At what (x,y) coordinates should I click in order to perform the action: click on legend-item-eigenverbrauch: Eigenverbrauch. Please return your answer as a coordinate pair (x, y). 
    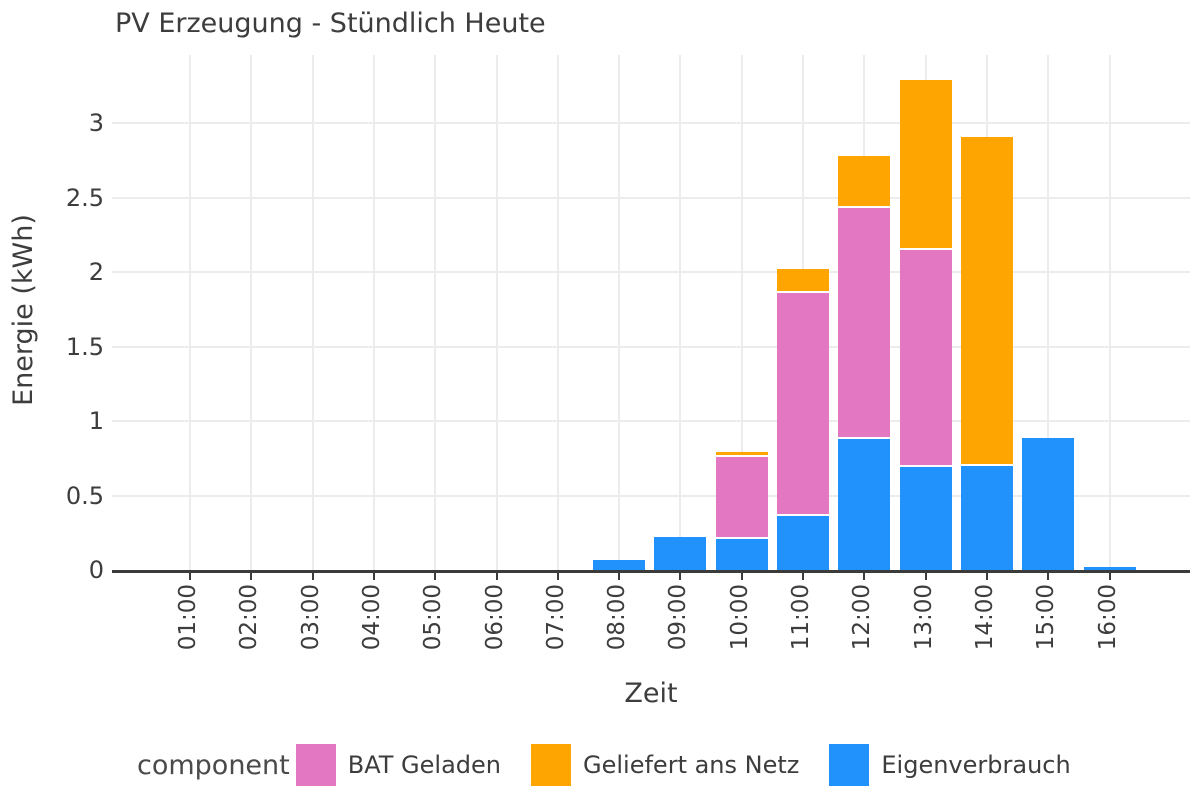
    Looking at the image, I should click on (950, 765).